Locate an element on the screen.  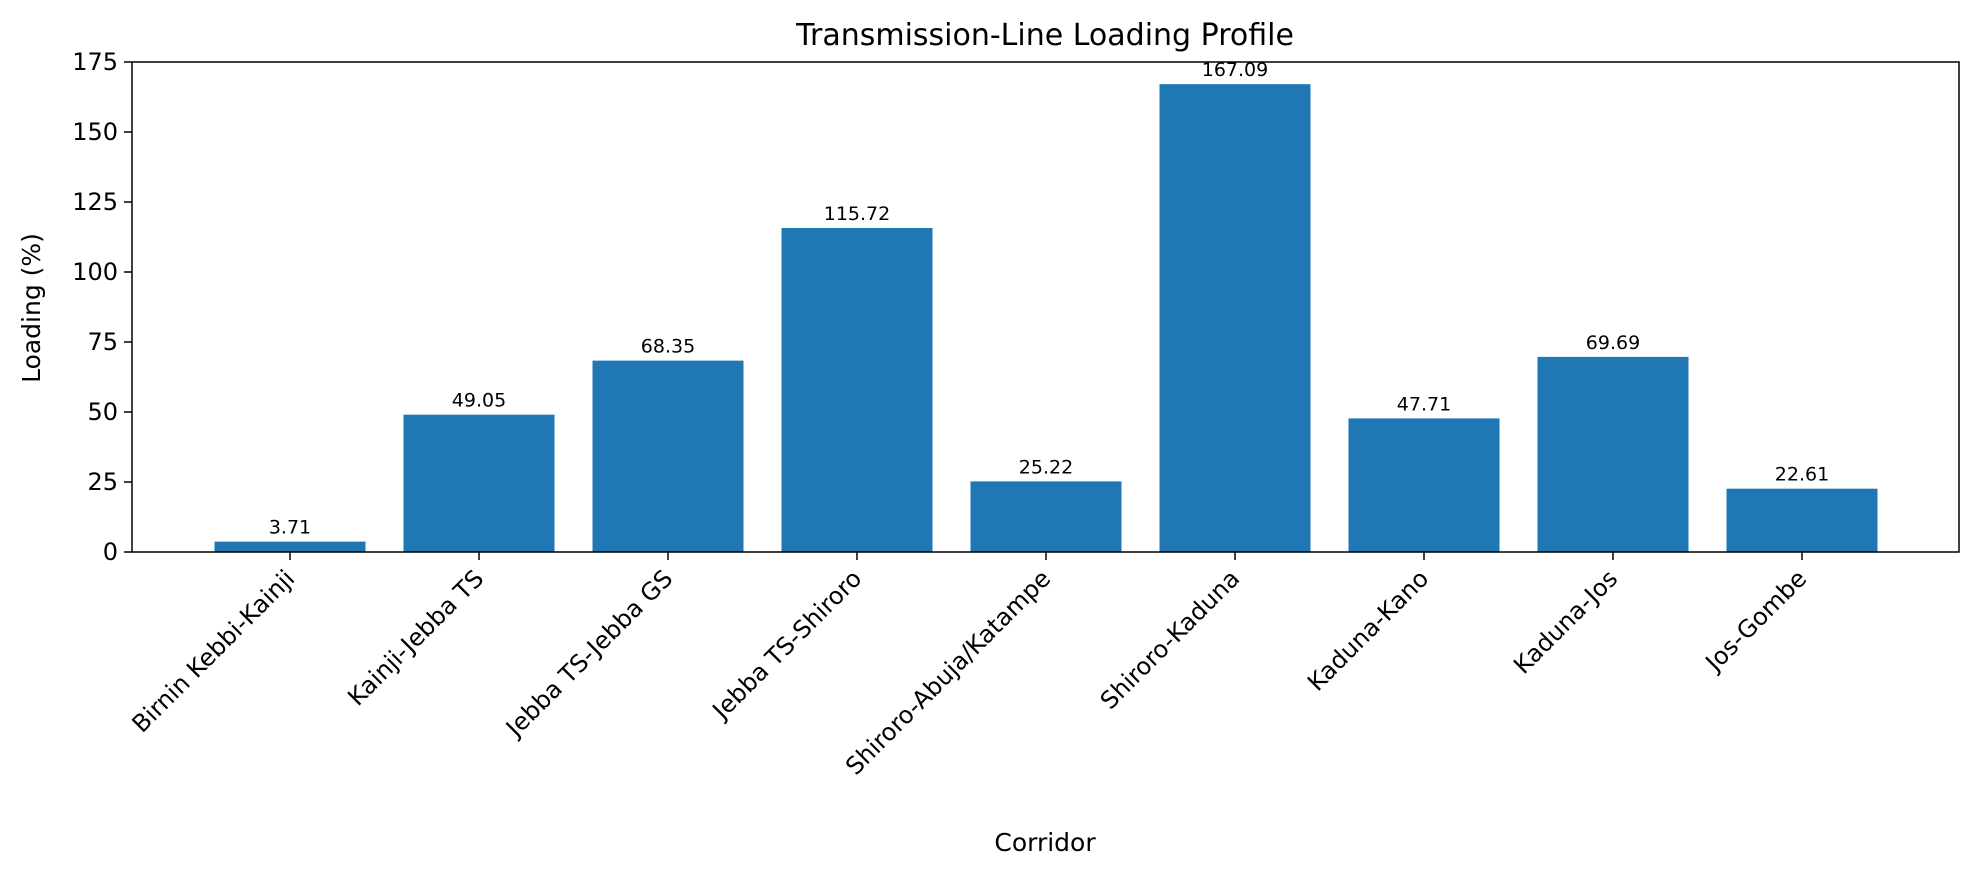
y-tick-label-7: 150 is located at coordinates (95, 132).